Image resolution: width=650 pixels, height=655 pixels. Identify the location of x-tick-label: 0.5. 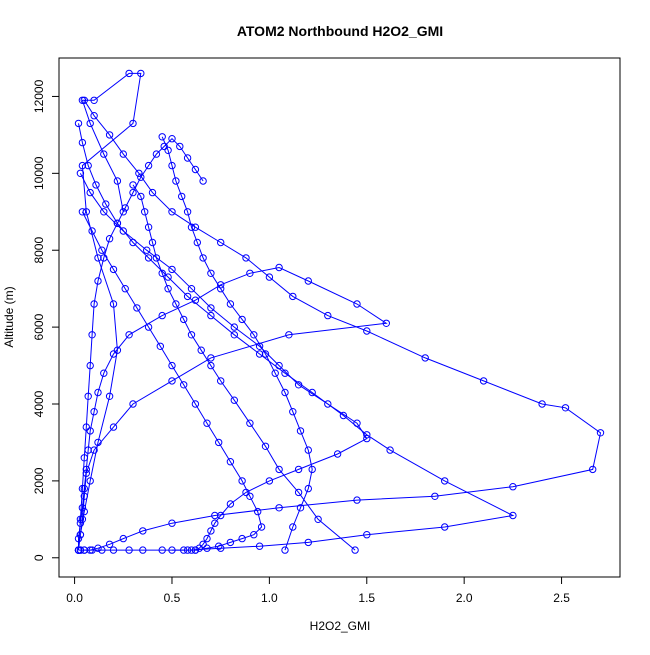
(172, 598).